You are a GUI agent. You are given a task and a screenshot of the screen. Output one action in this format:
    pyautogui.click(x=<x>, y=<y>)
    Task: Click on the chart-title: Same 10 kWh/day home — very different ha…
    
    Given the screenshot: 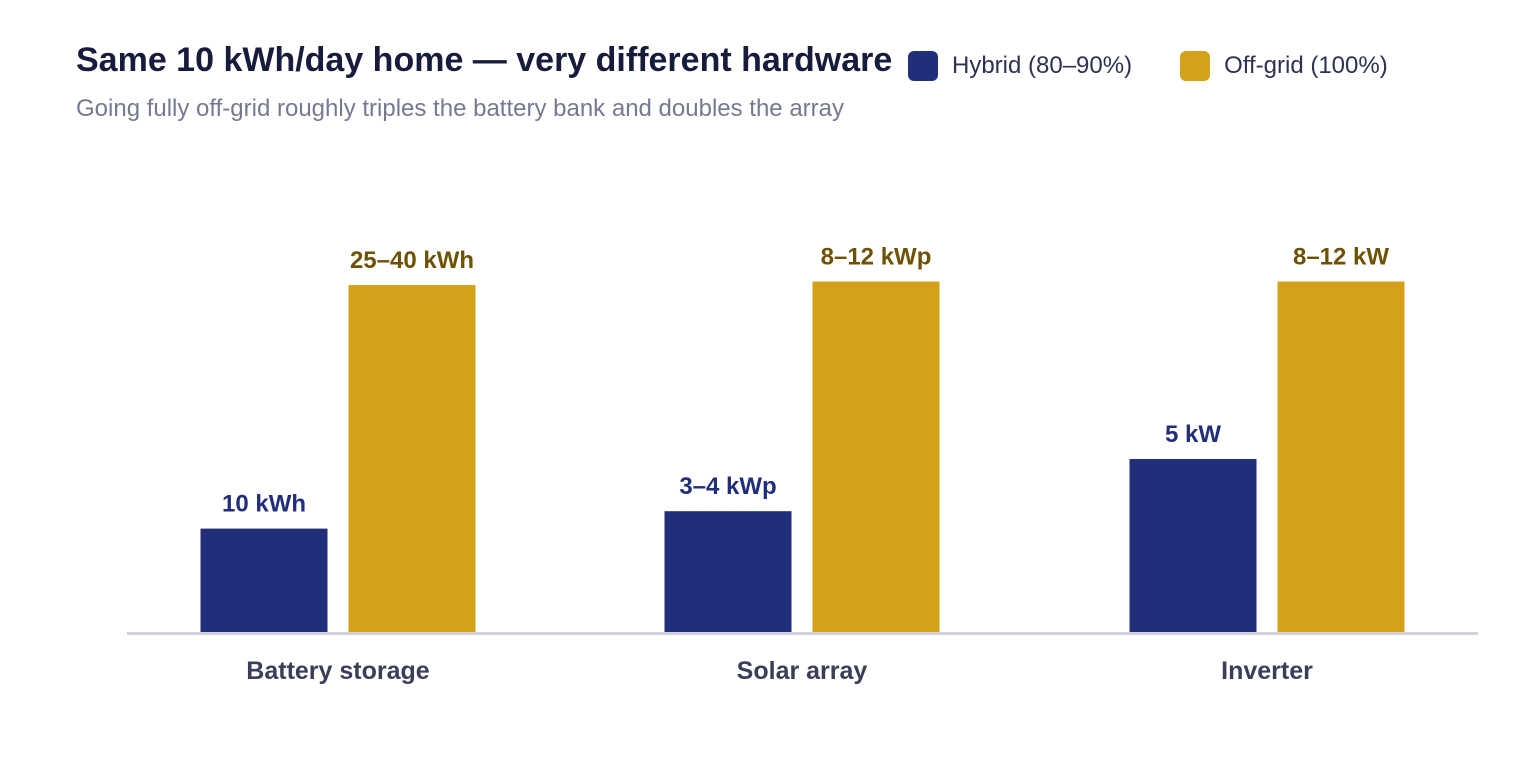 What is the action you would take?
    pyautogui.click(x=484, y=60)
    